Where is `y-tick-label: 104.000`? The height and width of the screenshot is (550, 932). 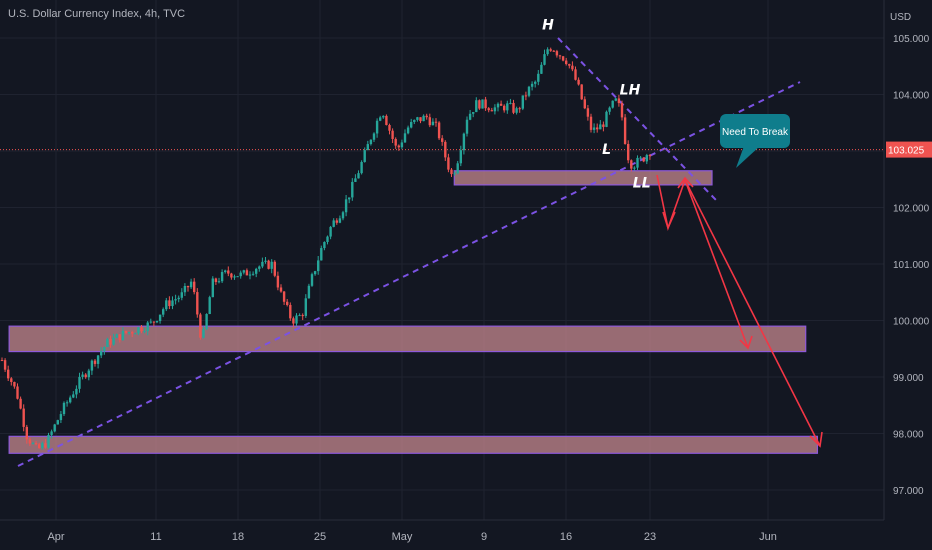 y-tick-label: 104.000 is located at coordinates (911, 96).